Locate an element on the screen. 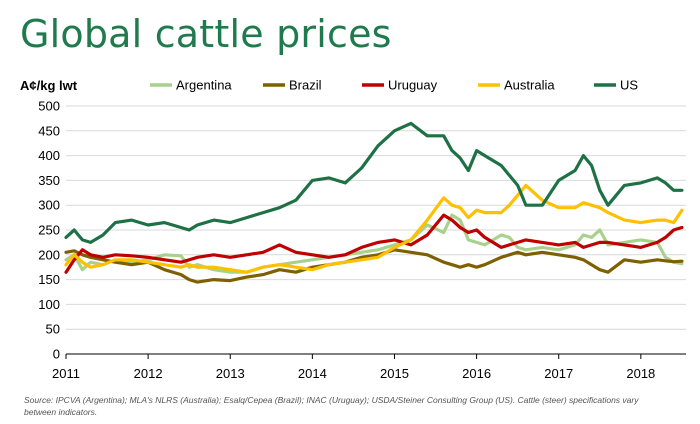  x-tick-label: 2017 is located at coordinates (558, 373).